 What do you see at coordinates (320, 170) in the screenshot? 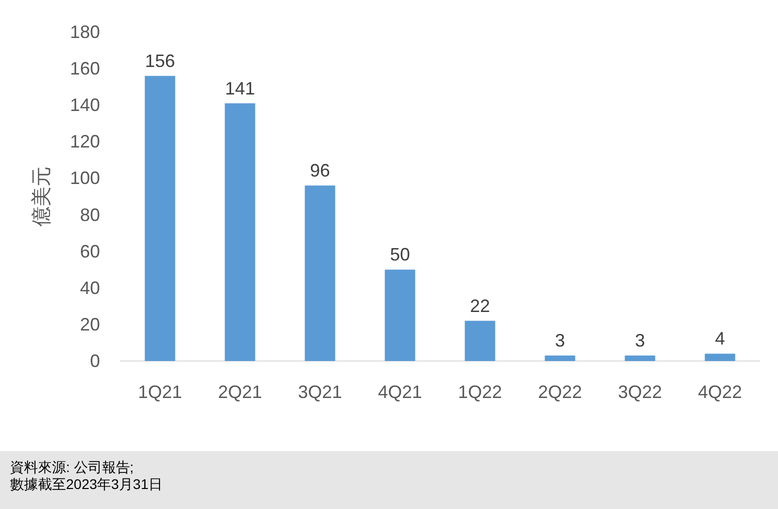
I see `data-label: 96` at bounding box center [320, 170].